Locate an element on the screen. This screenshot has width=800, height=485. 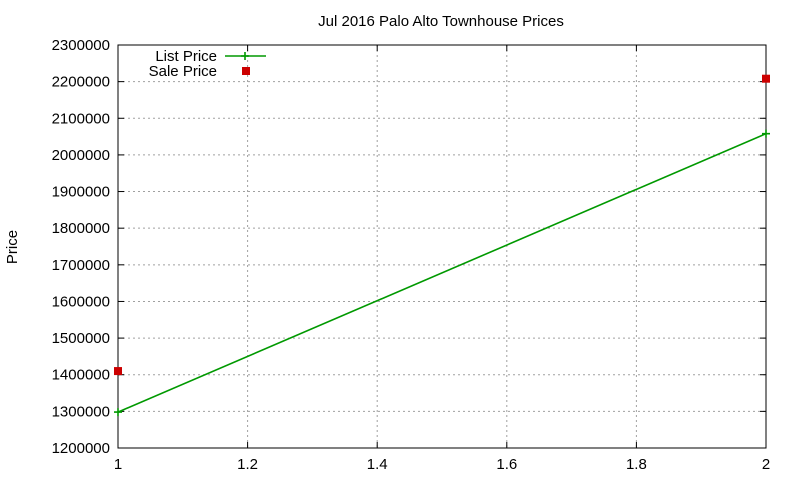
x-tick-label: 1.8 is located at coordinates (636, 464).